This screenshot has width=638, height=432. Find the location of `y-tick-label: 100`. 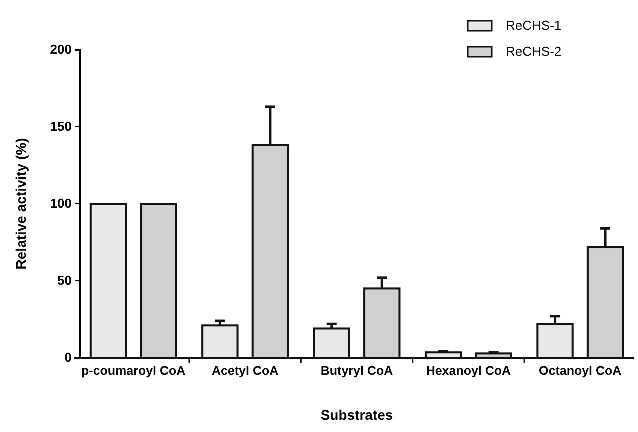

y-tick-label: 100 is located at coordinates (61, 204).